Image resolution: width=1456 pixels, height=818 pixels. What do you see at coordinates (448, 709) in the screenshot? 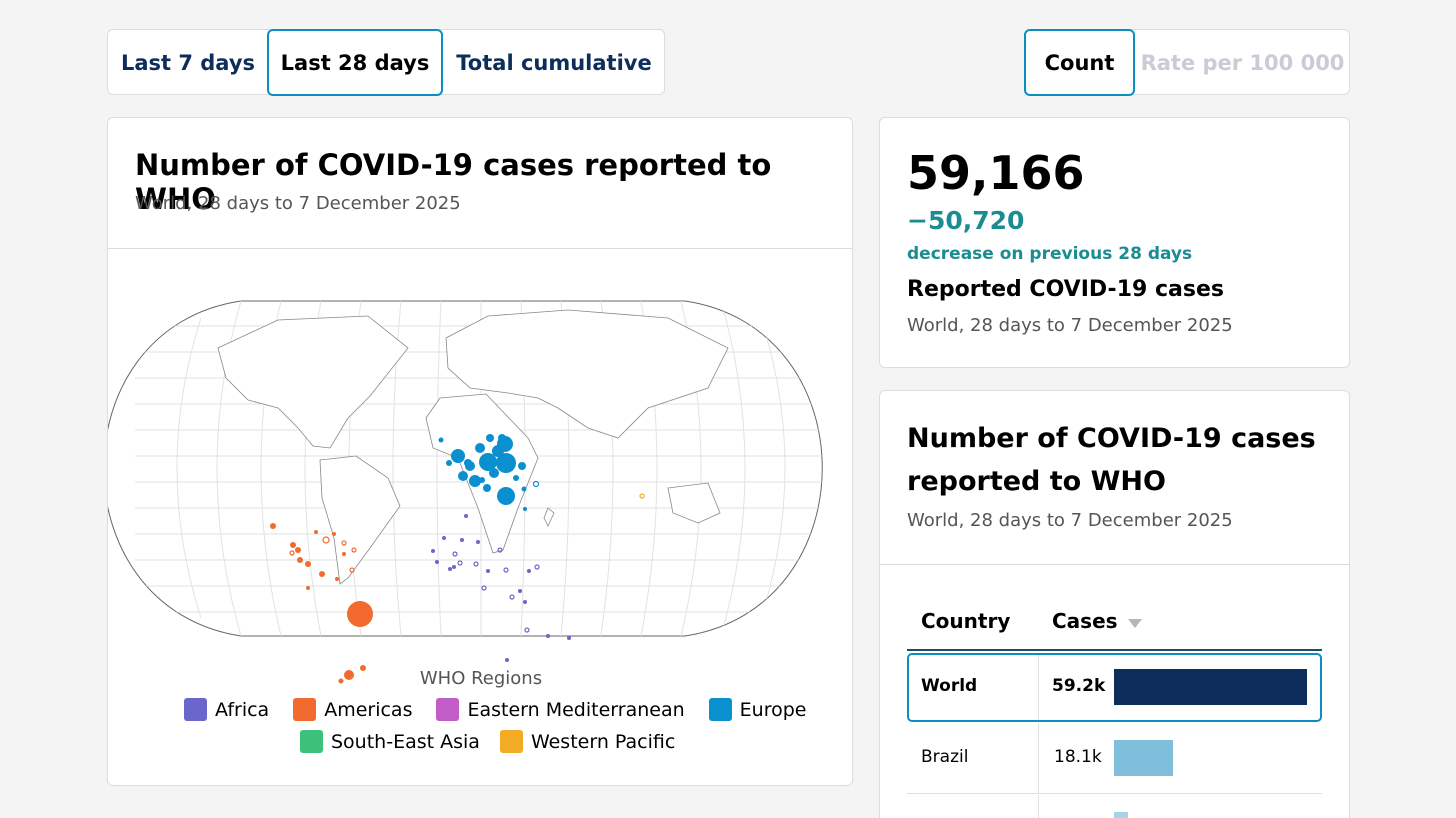
I see `eastern-mediterranean-swatch` at bounding box center [448, 709].